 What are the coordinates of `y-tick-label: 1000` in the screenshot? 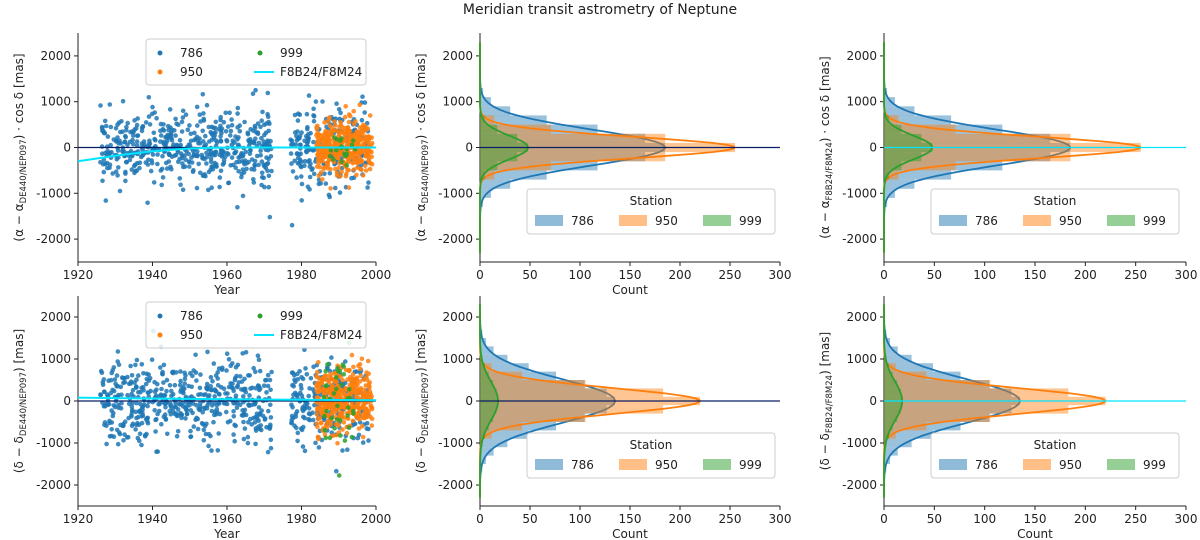 It's located at (861, 102).